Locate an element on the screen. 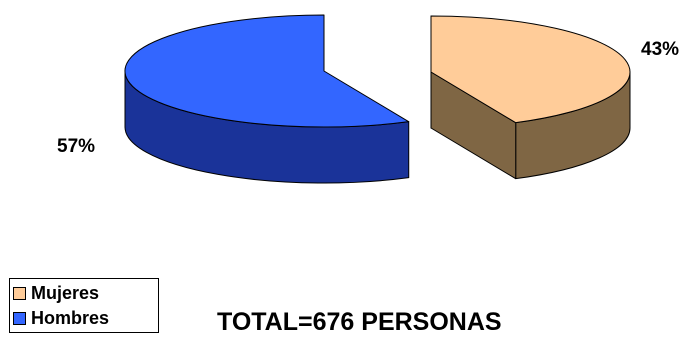 The height and width of the screenshot is (337, 690). total-label: TOTAL=676 PERSONAS is located at coordinates (359, 322).